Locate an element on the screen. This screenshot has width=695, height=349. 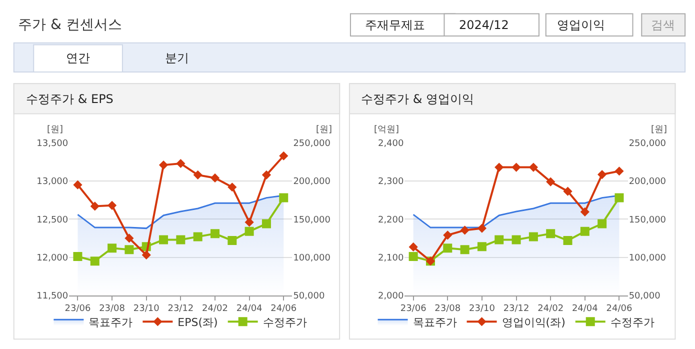
y-tick-label: 2,200 is located at coordinates (391, 220).